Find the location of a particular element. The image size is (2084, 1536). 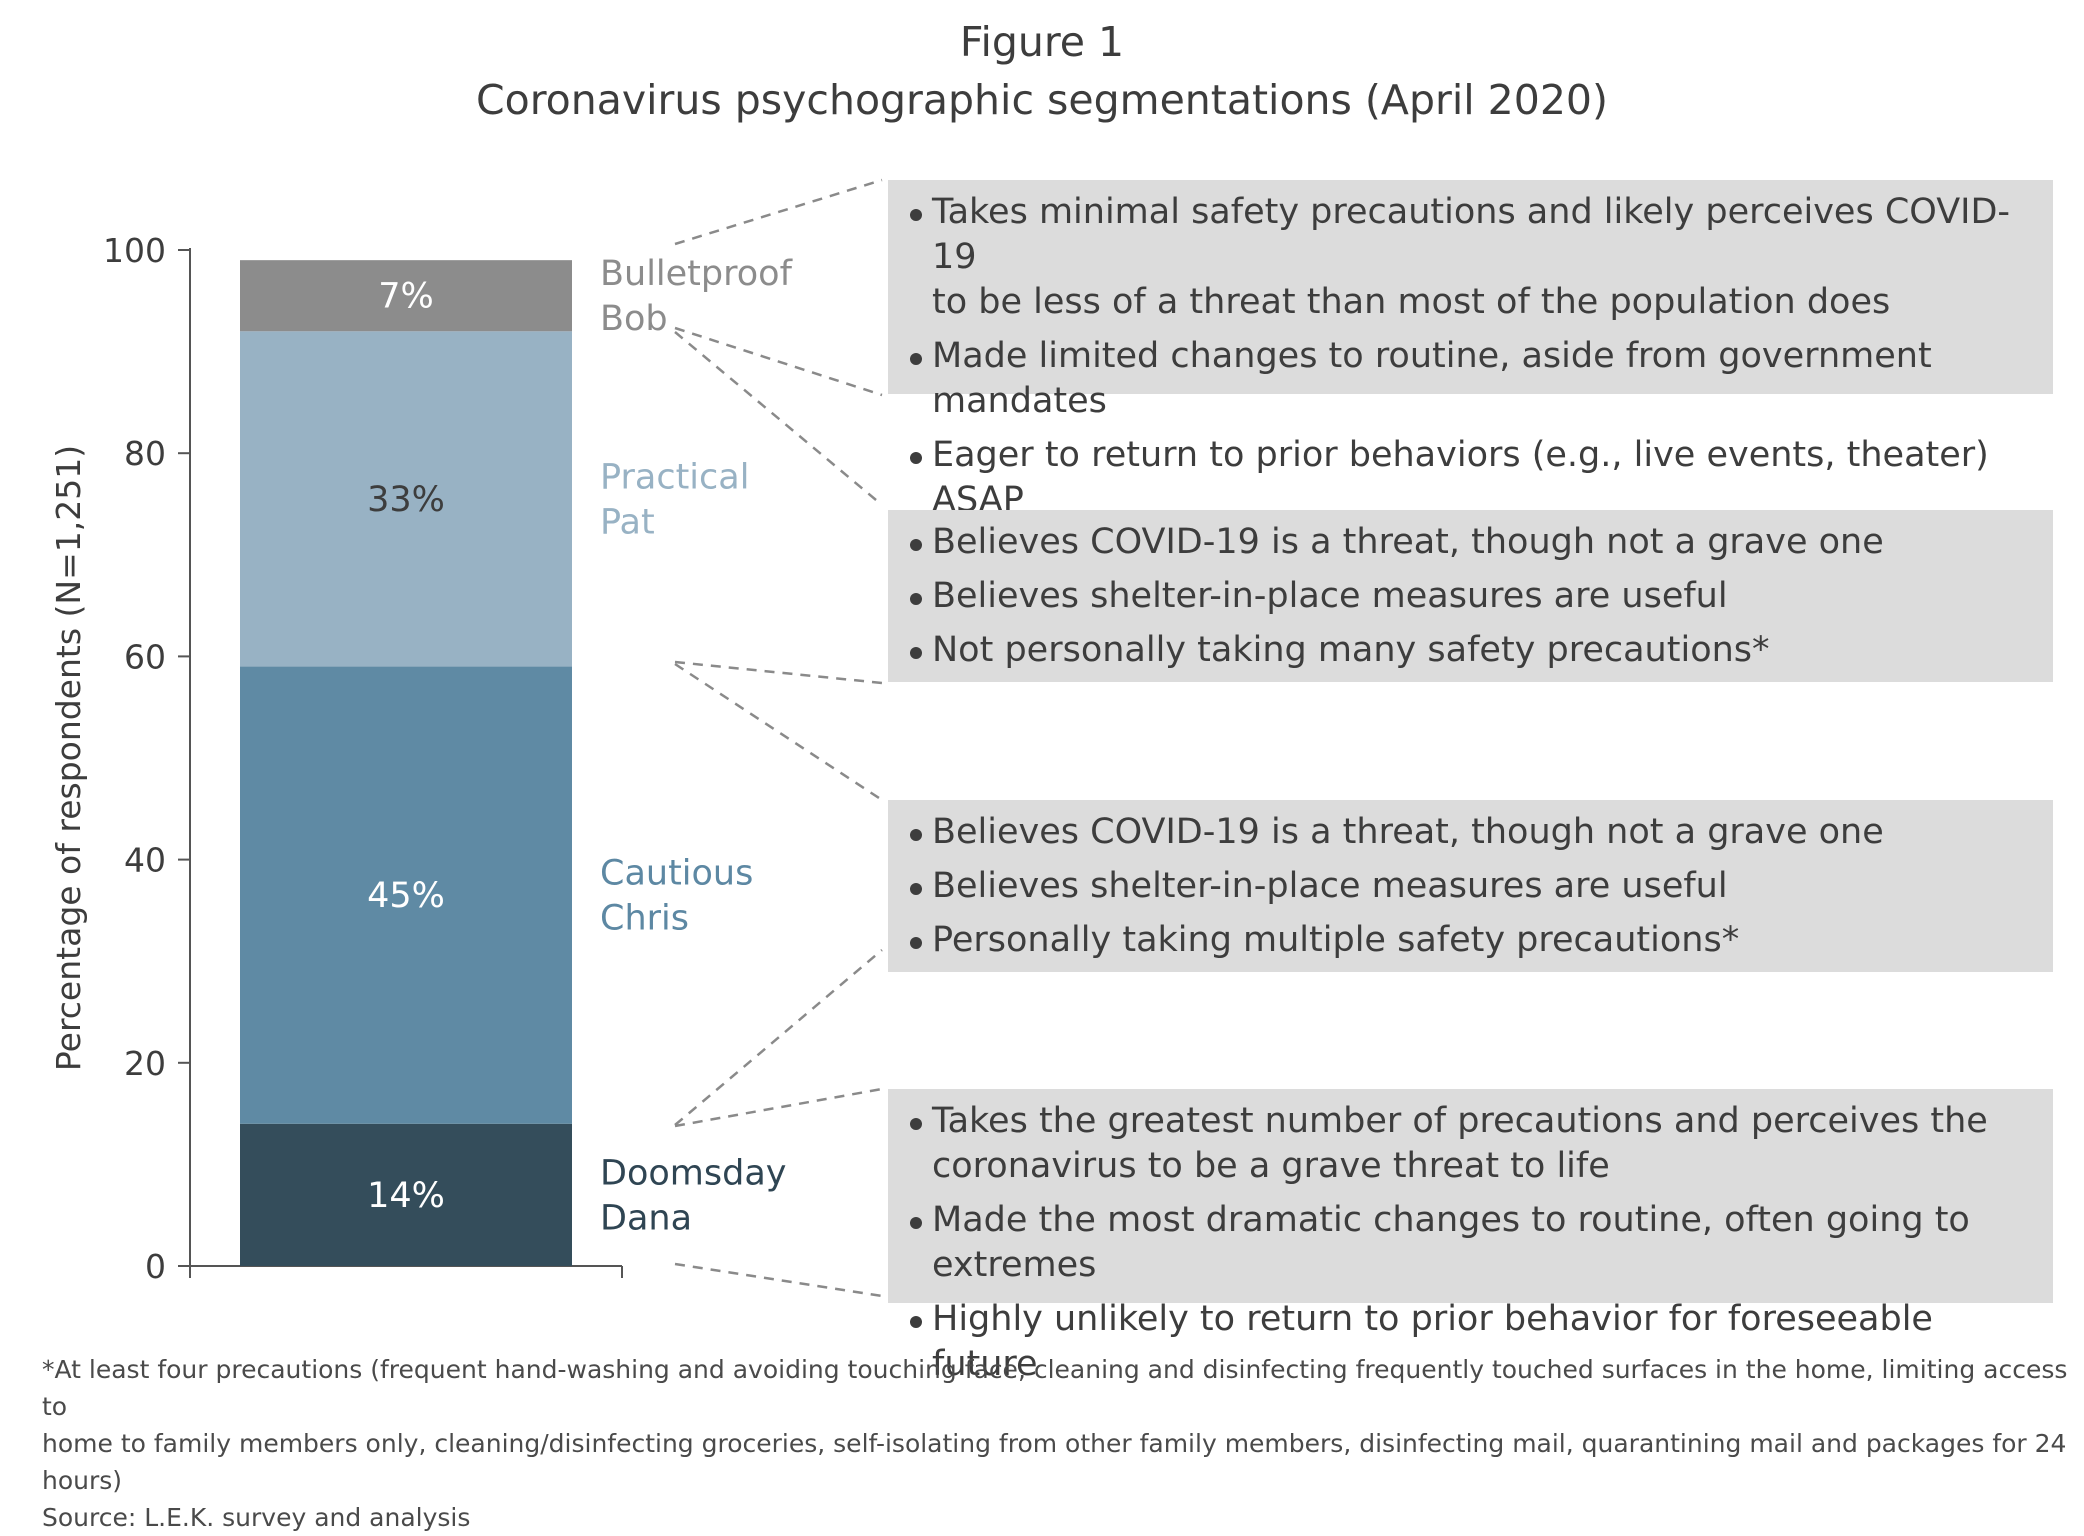

segment-name-label: Bob is located at coordinates (634, 319).